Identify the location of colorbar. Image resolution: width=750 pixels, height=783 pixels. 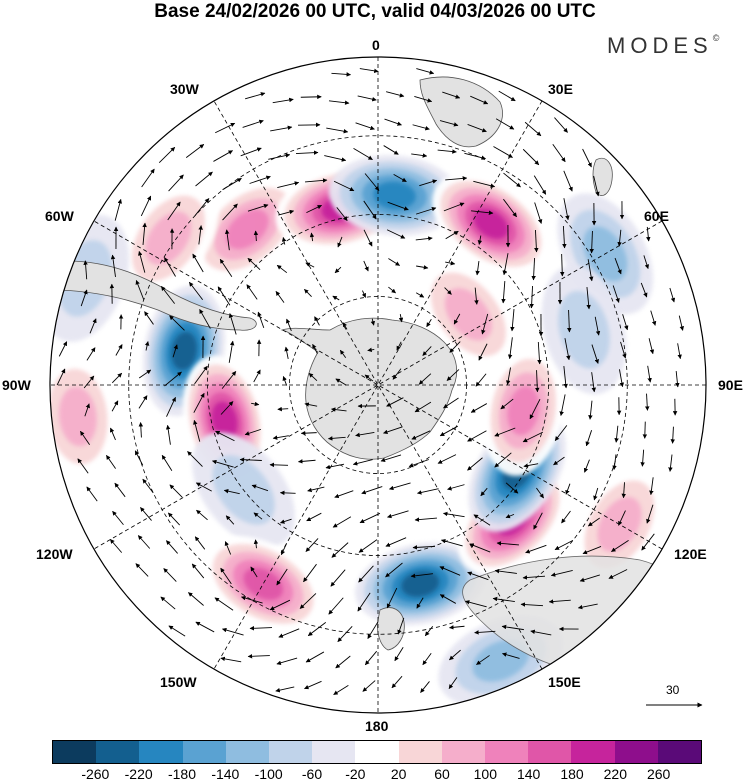
(377, 752).